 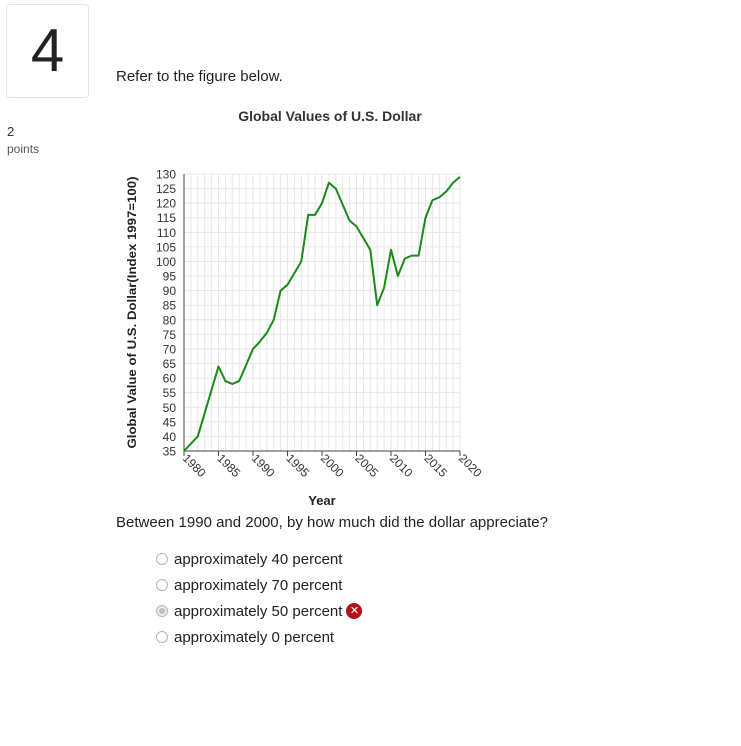 What do you see at coordinates (470, 465) in the screenshot?
I see `x-tick-label: 2020` at bounding box center [470, 465].